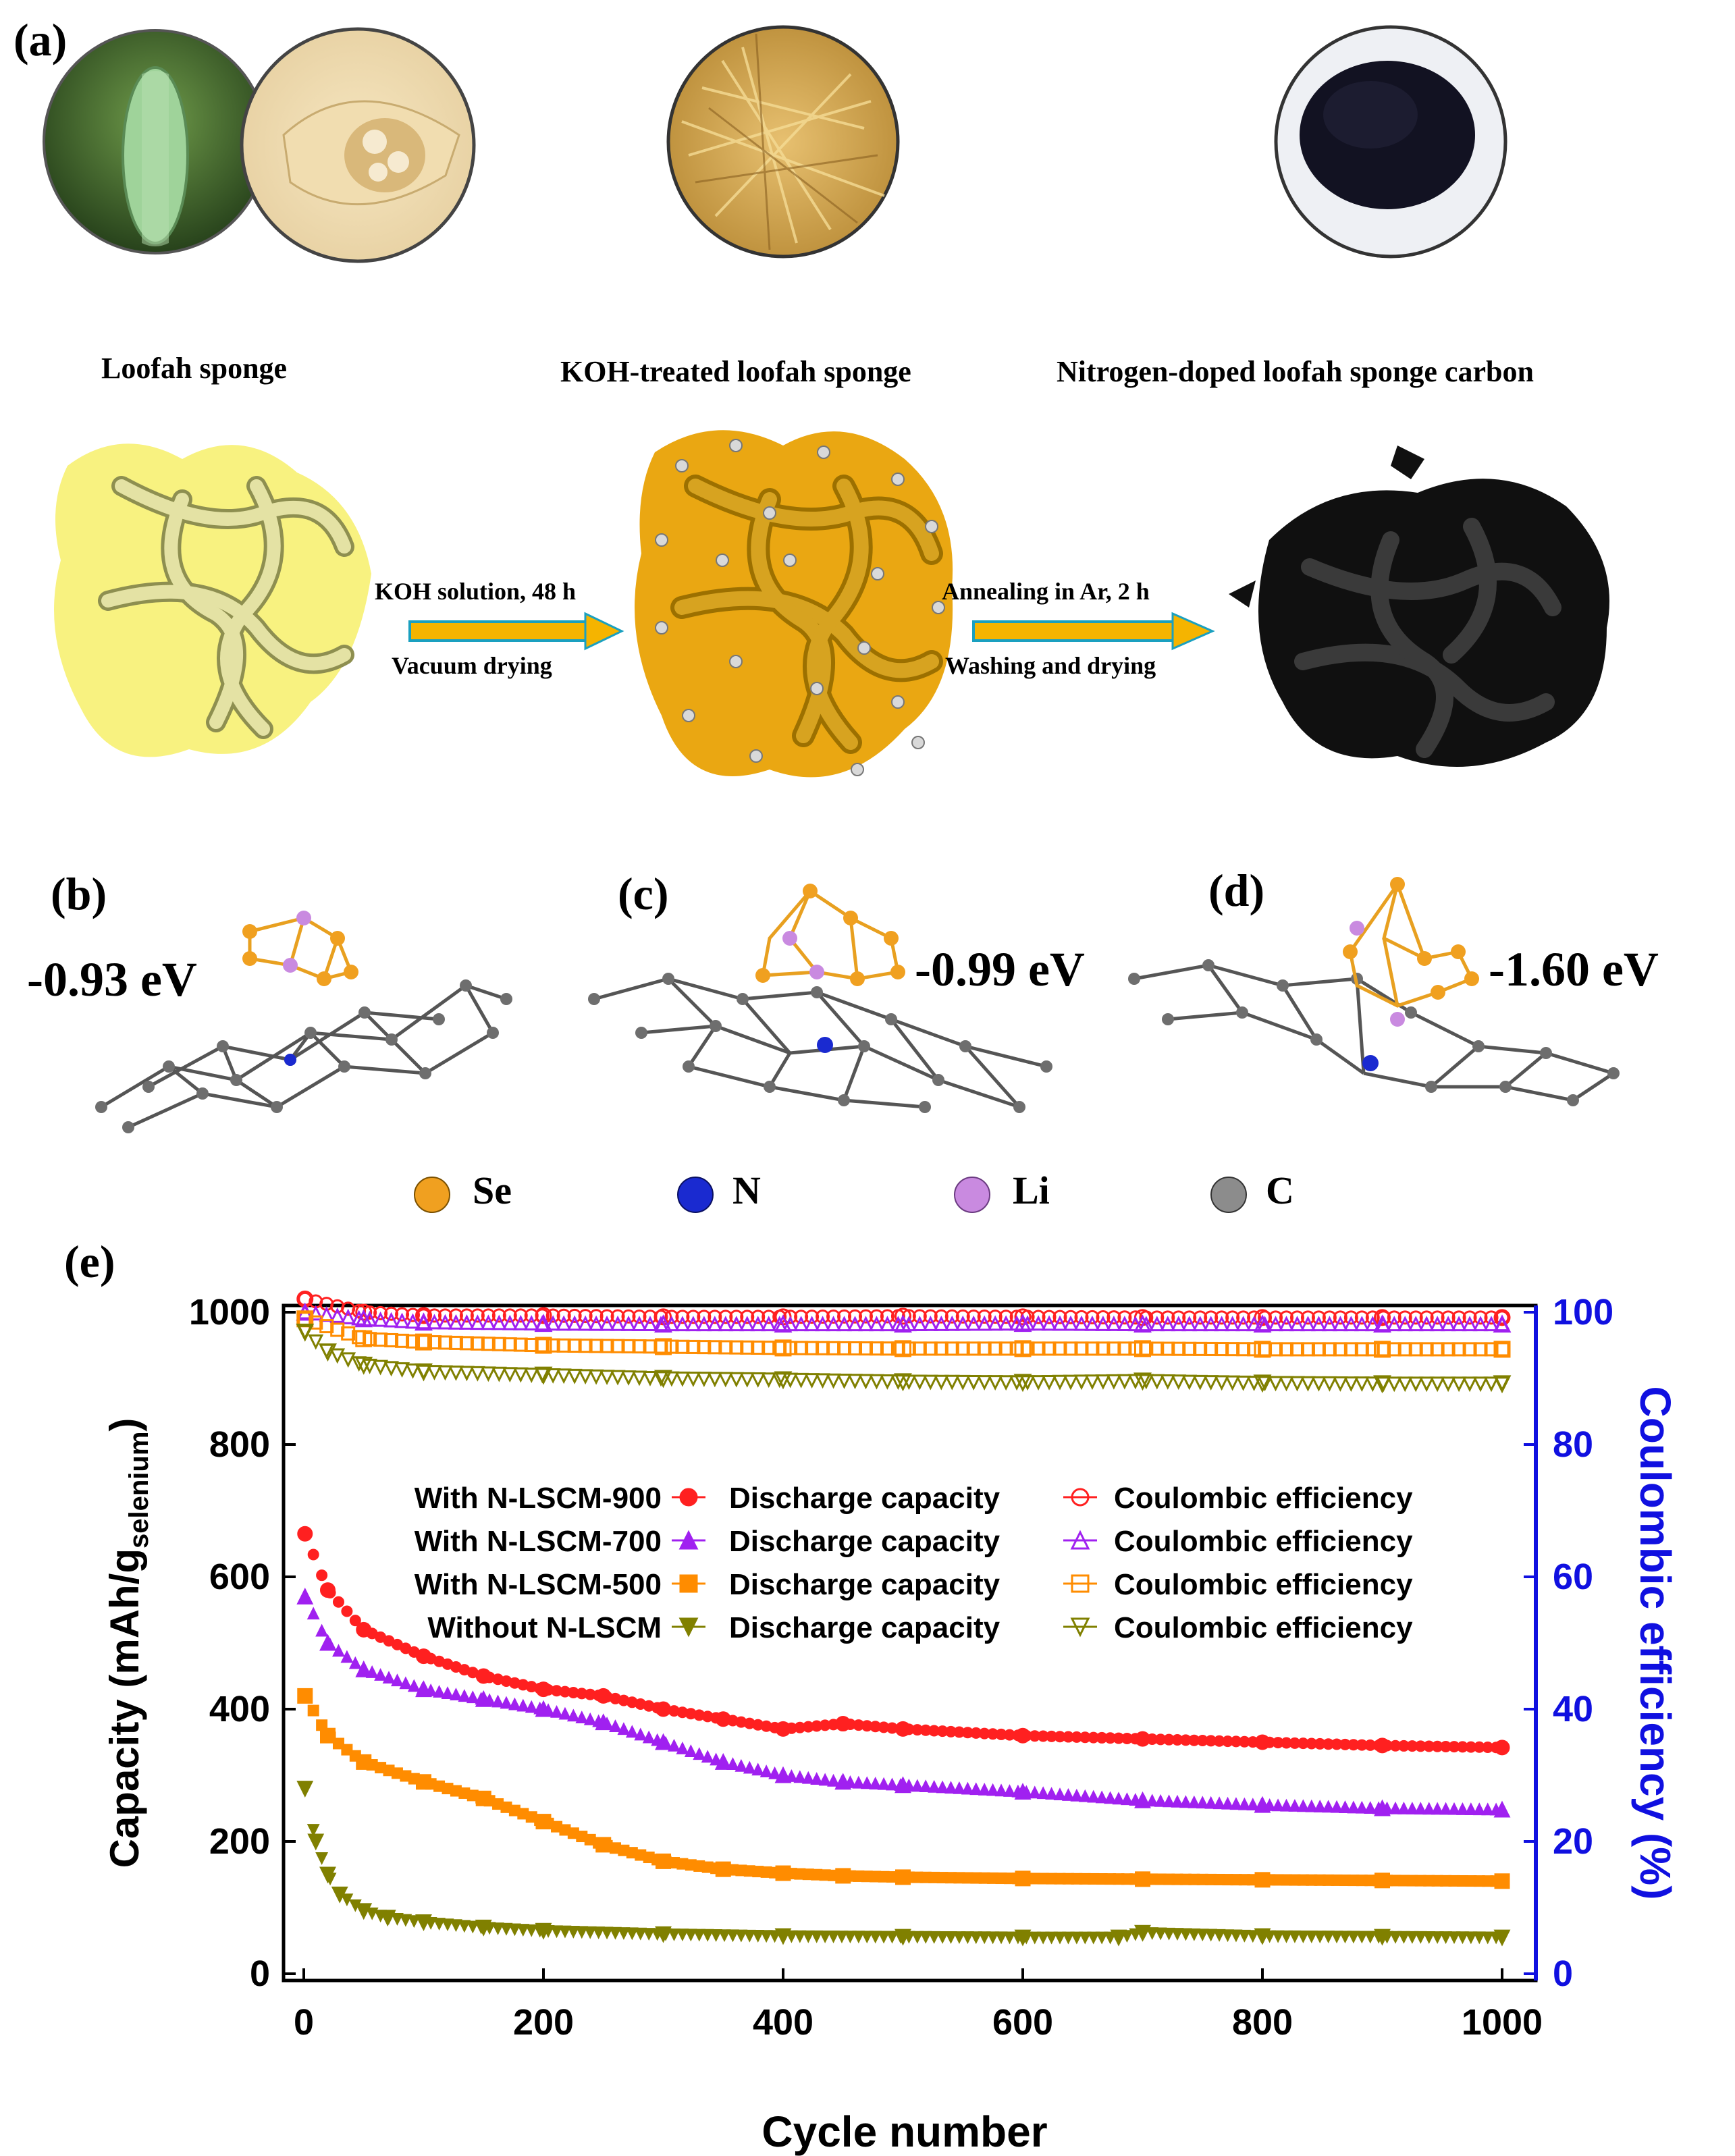  What do you see at coordinates (240, 1841) in the screenshot?
I see `y-left-tick-label: 200` at bounding box center [240, 1841].